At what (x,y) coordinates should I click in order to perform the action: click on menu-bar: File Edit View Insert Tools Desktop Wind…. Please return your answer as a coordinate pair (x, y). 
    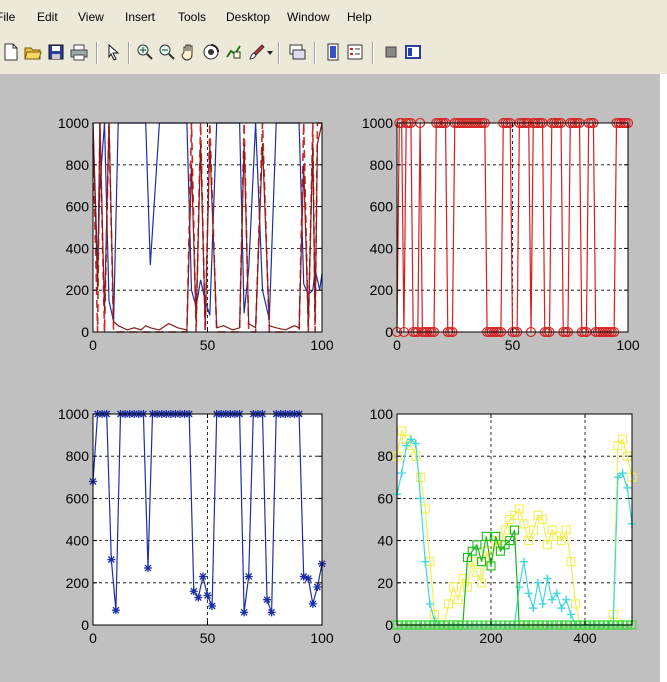
    Looking at the image, I should click on (333, 17).